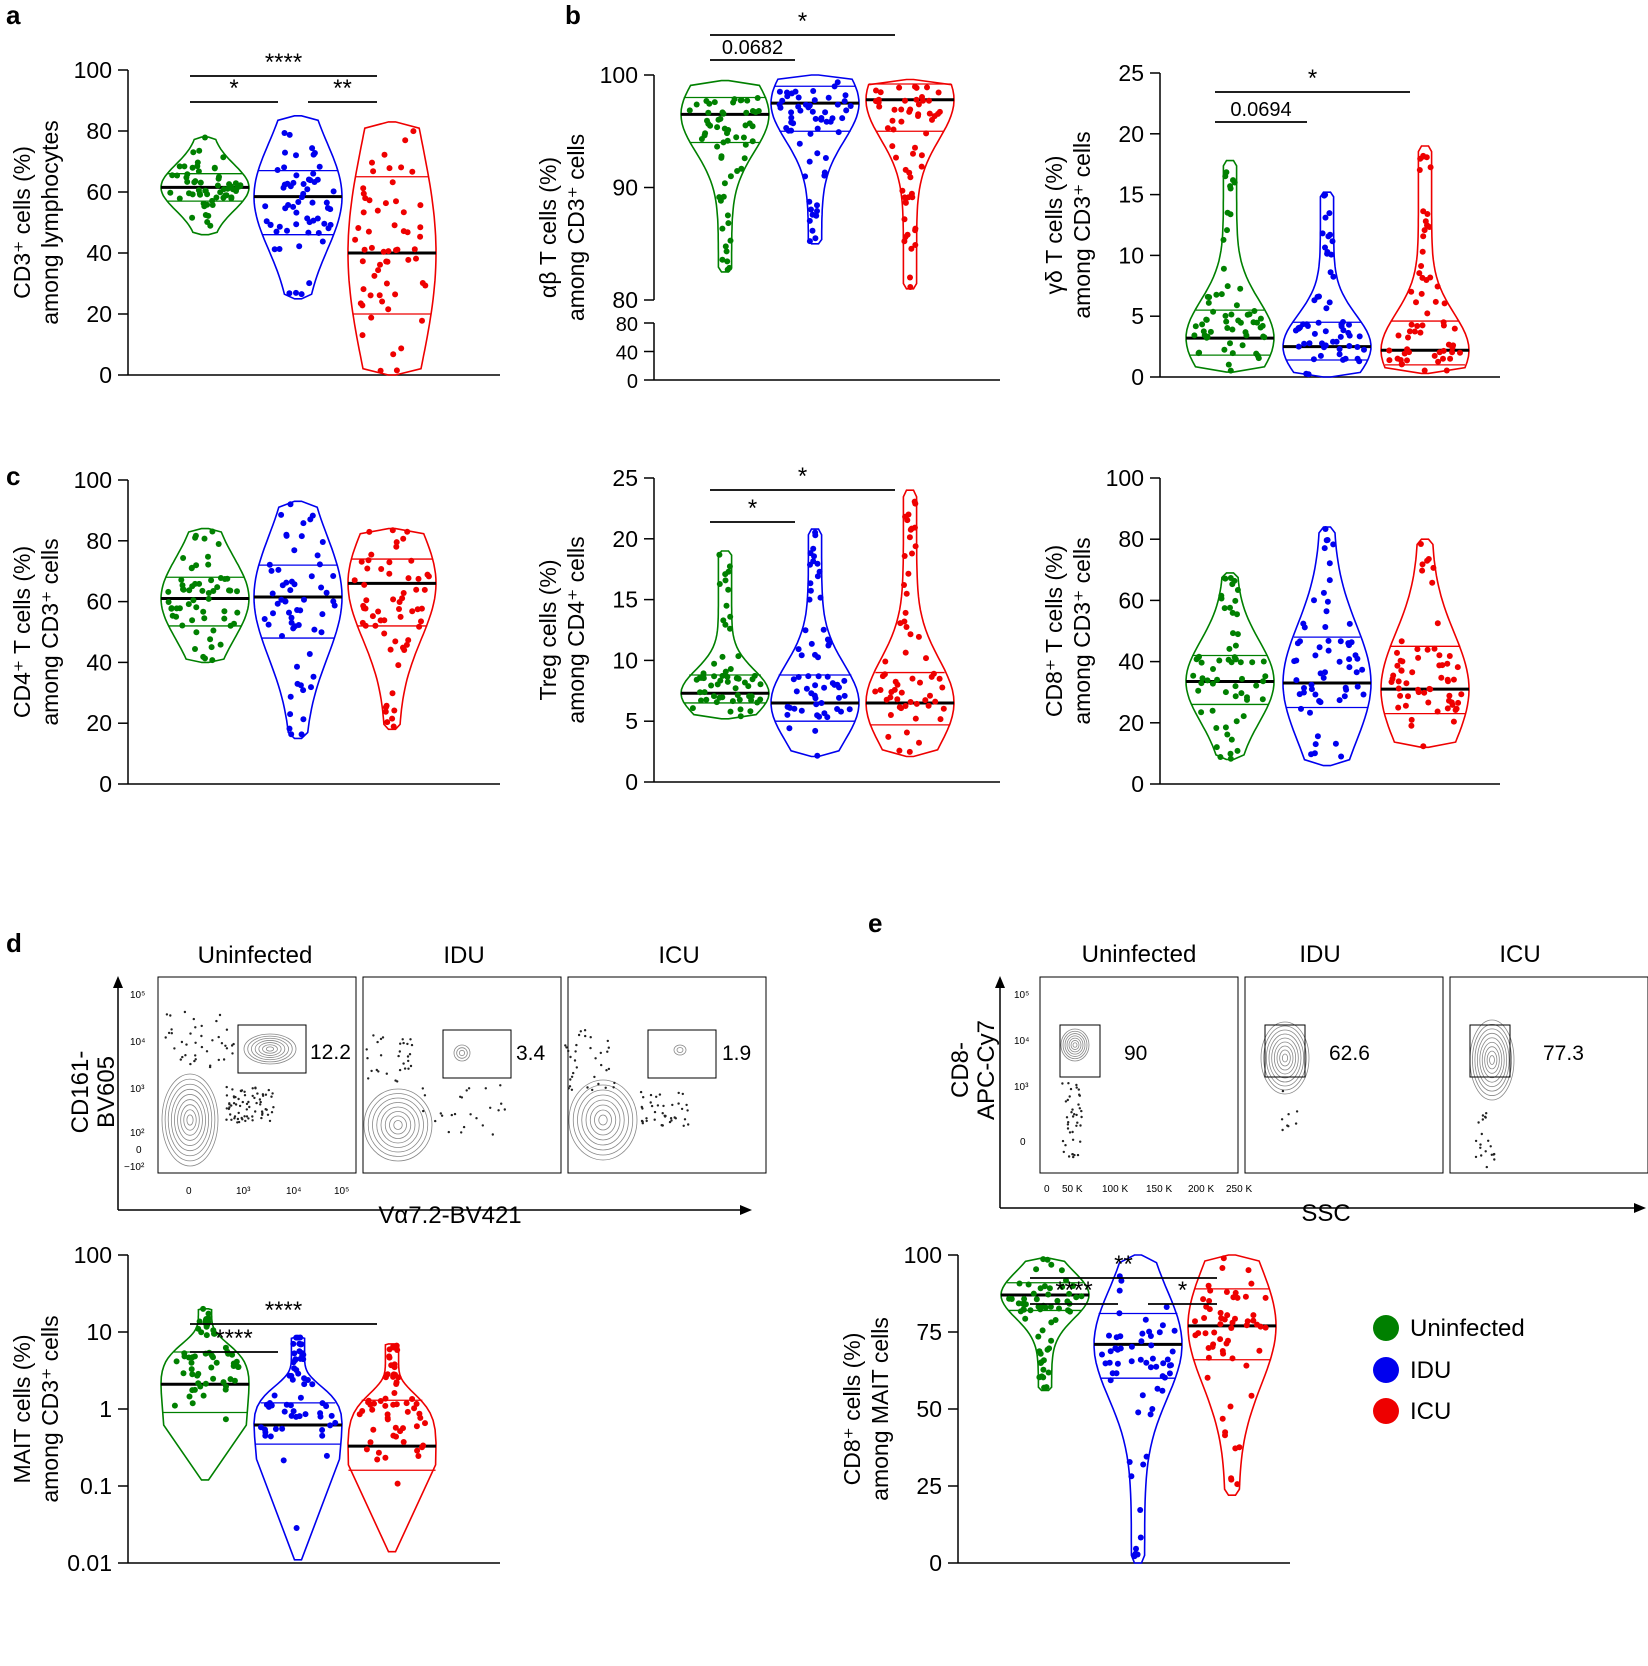 The height and width of the screenshot is (1666, 1648). I want to click on y-tick-label: 0, so click(935, 1563).